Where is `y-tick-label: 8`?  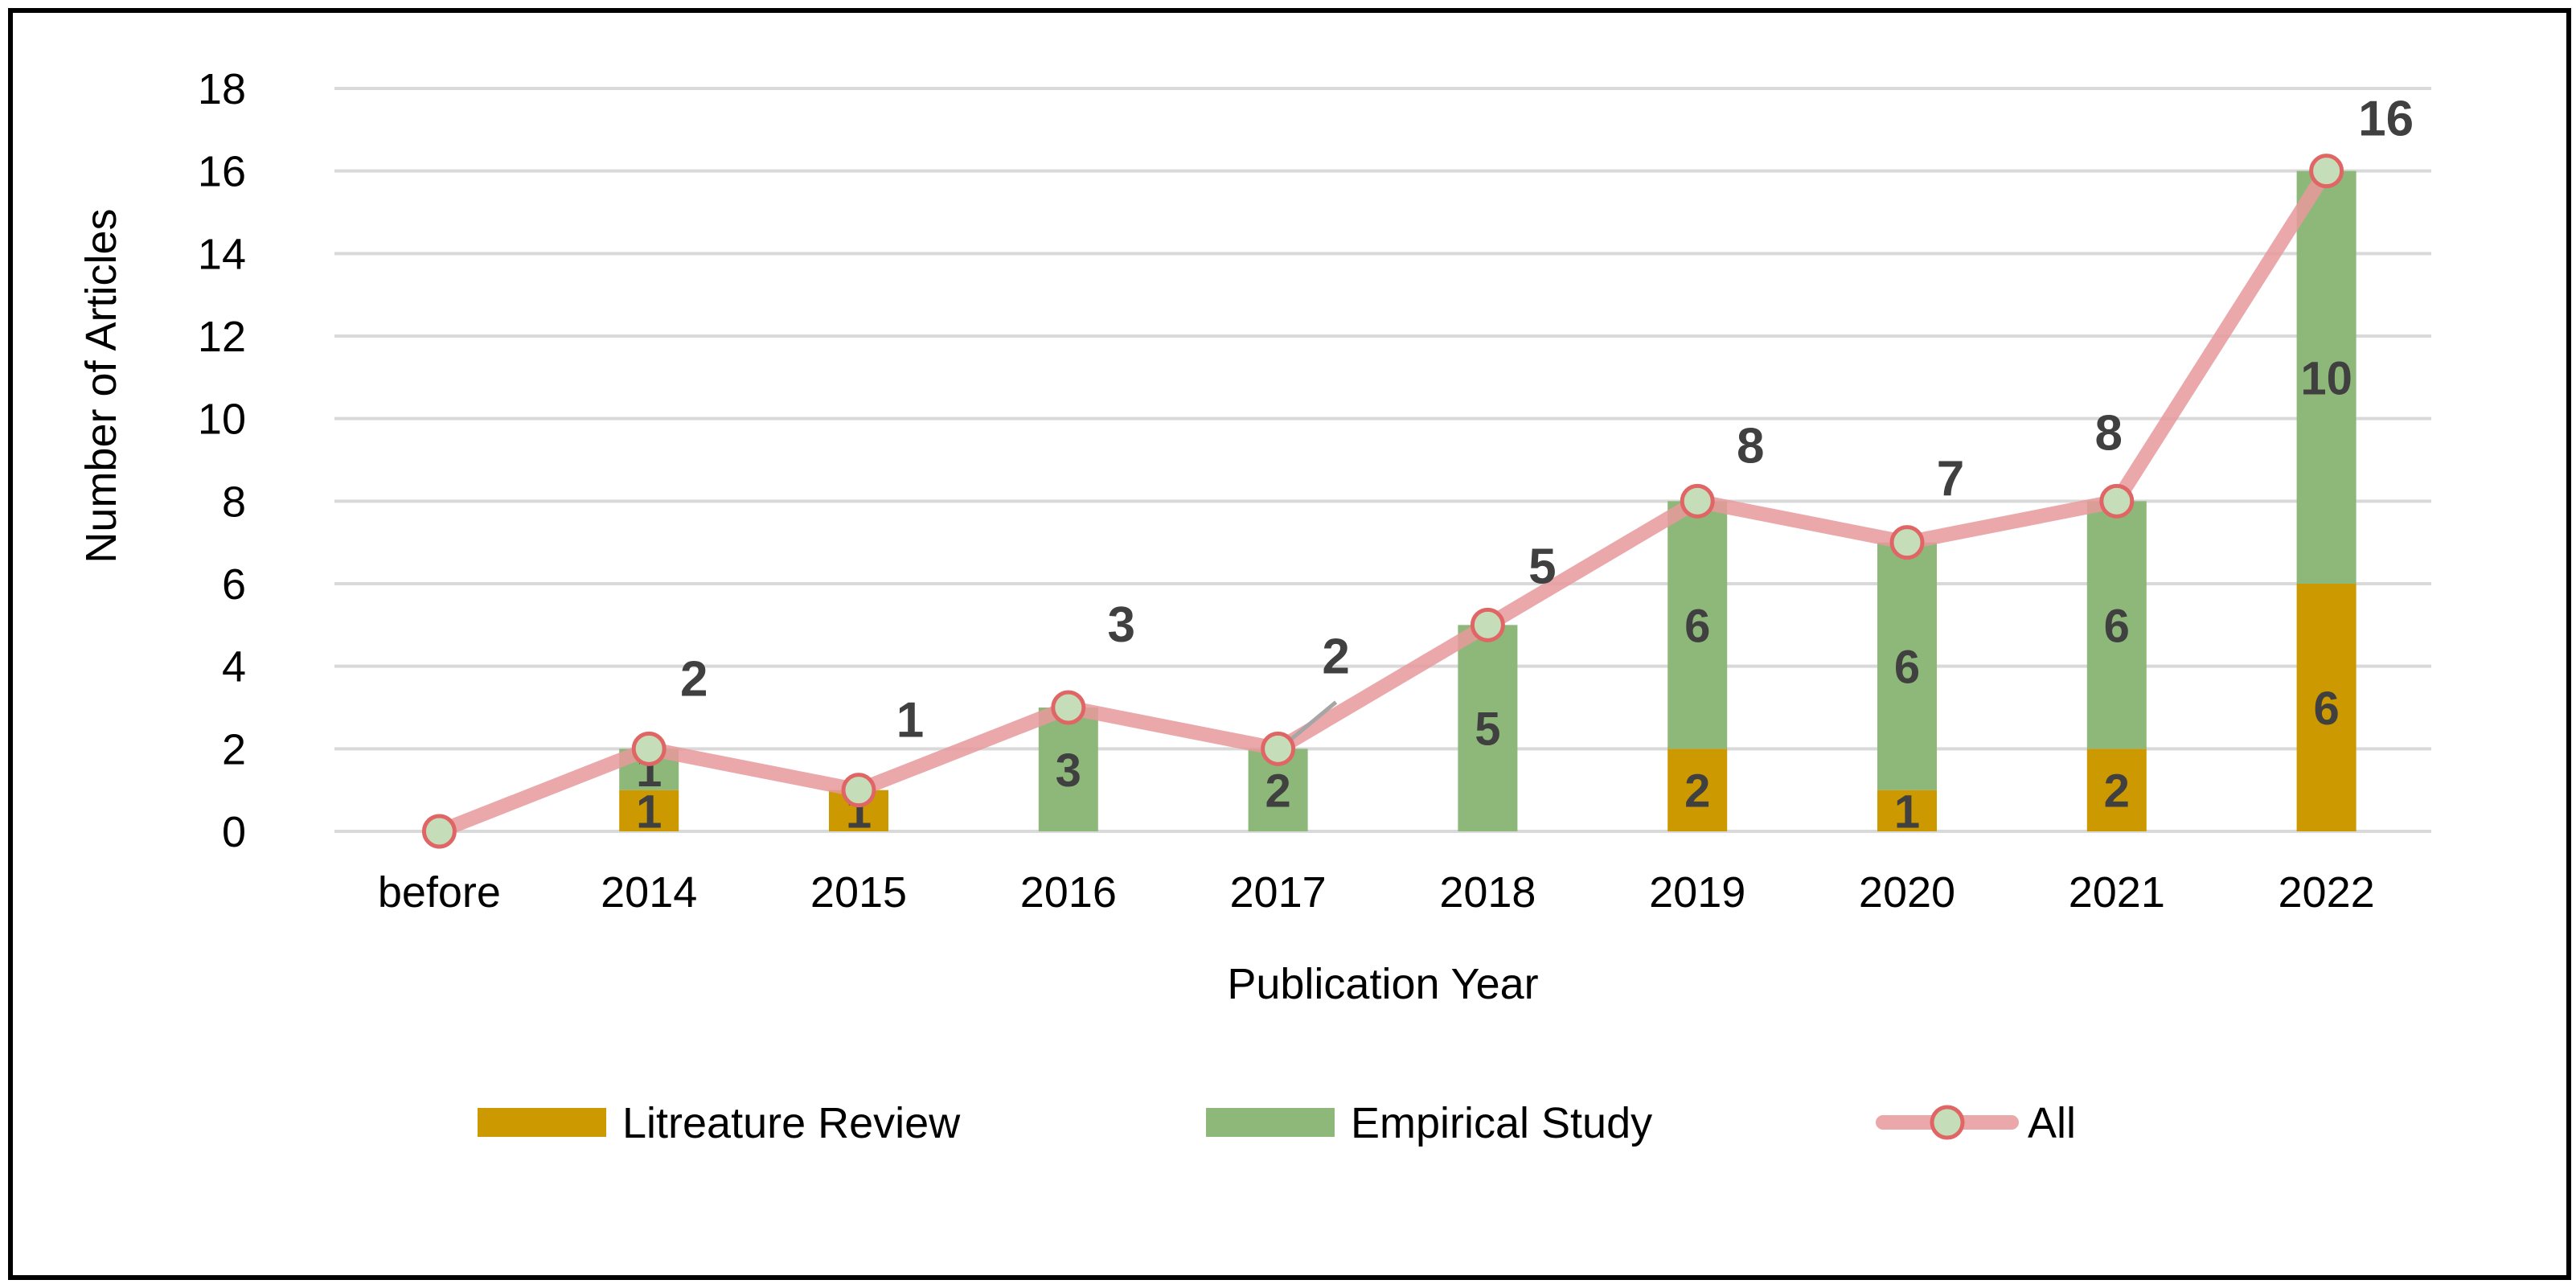
y-tick-label: 8 is located at coordinates (234, 502).